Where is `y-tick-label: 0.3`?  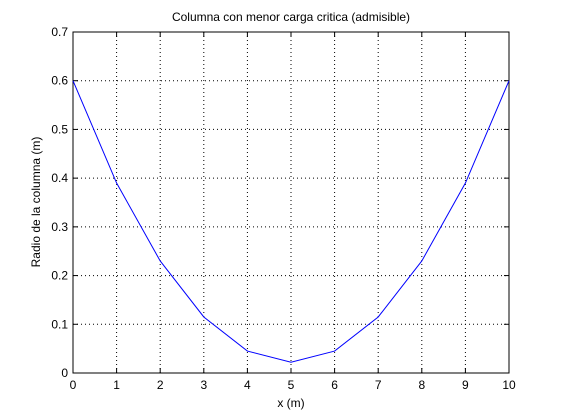 y-tick-label: 0.3 is located at coordinates (59, 227).